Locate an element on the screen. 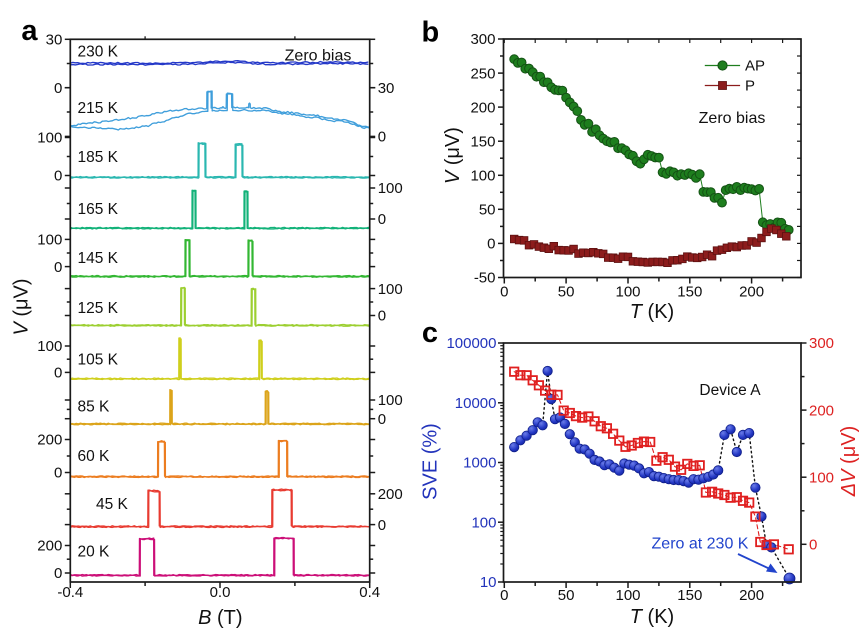  svg-text: B (T) is located at coordinates (220, 618).